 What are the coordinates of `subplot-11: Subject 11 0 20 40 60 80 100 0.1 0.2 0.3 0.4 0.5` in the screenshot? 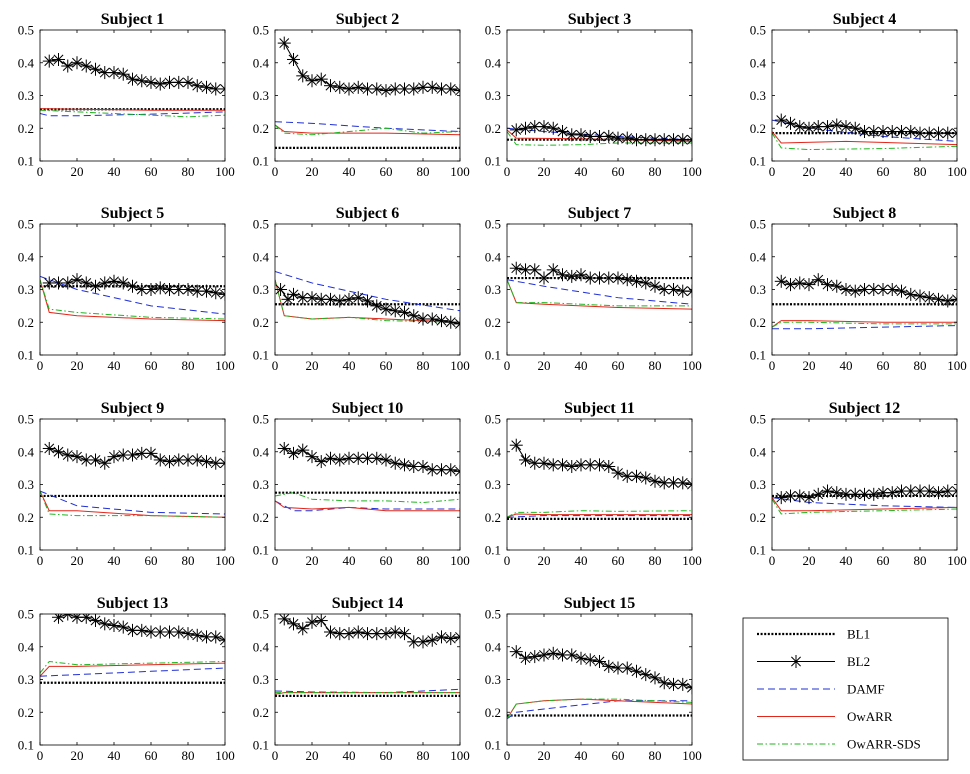 It's located at (593, 484).